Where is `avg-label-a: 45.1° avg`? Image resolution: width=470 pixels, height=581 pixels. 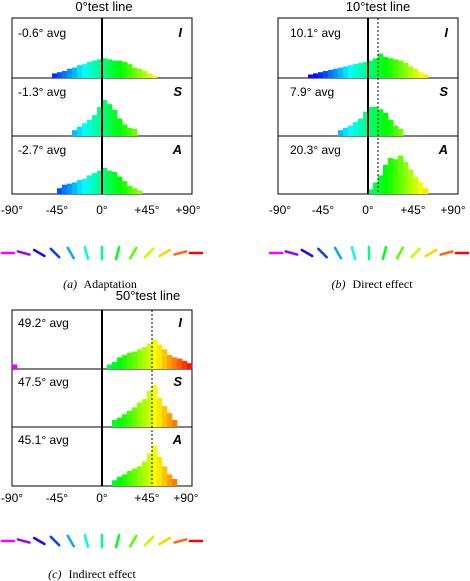
avg-label-a: 45.1° avg is located at coordinates (43, 440).